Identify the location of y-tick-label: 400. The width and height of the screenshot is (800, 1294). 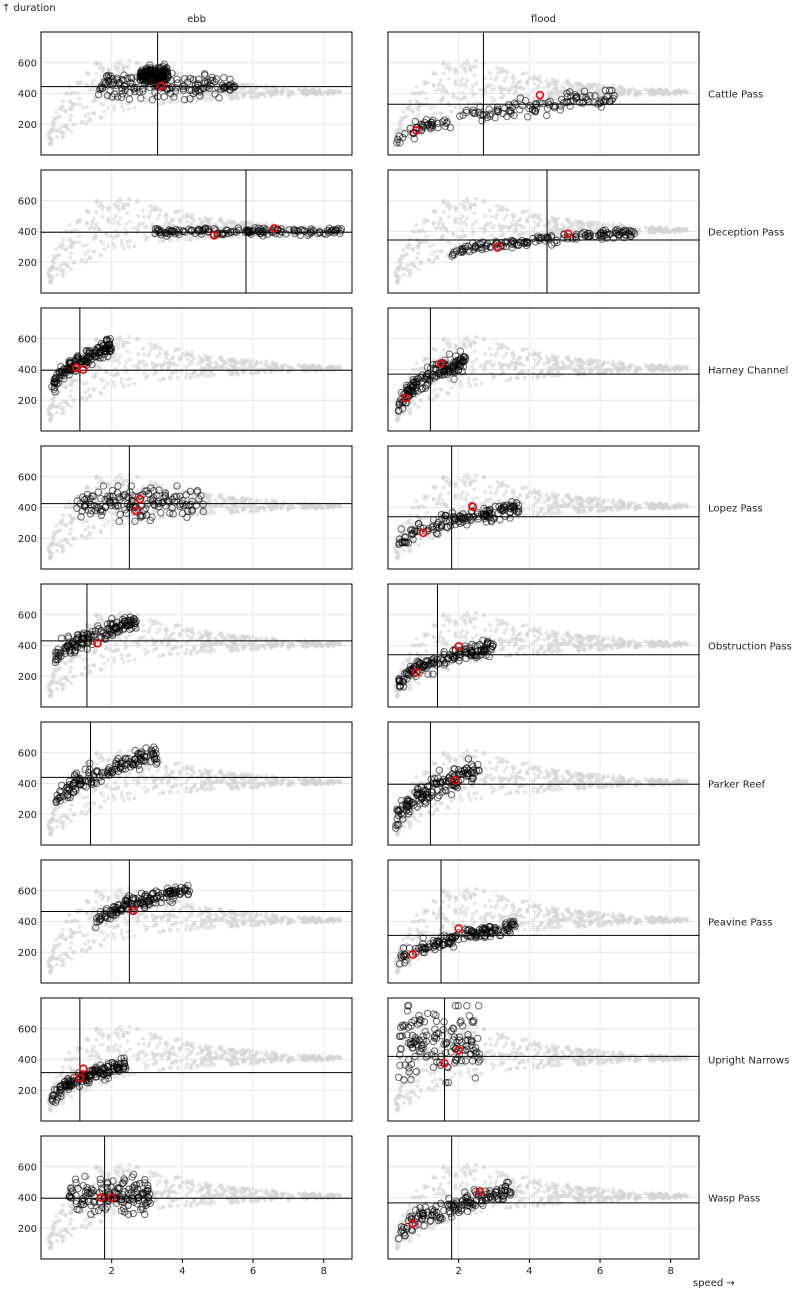
(27, 94).